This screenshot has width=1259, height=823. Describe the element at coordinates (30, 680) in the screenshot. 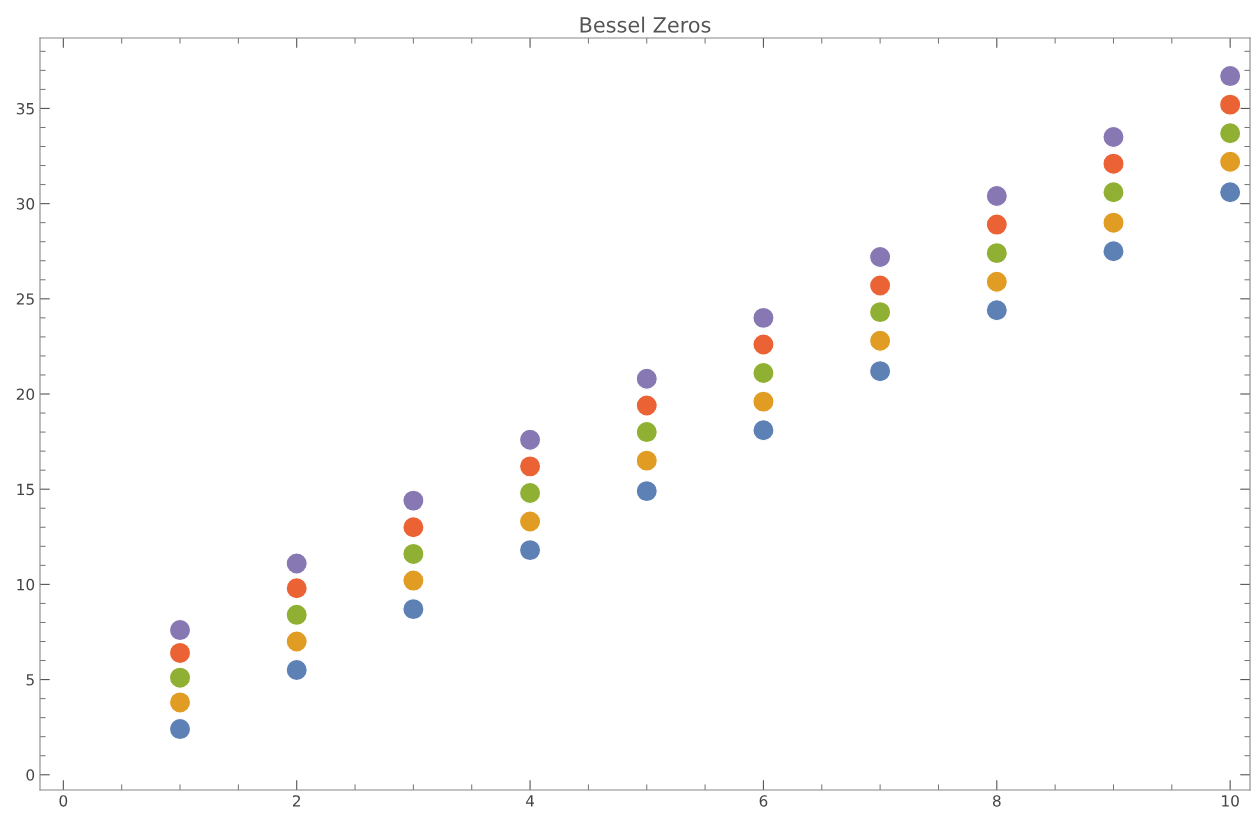

I see `y-tick-label: 5` at that location.